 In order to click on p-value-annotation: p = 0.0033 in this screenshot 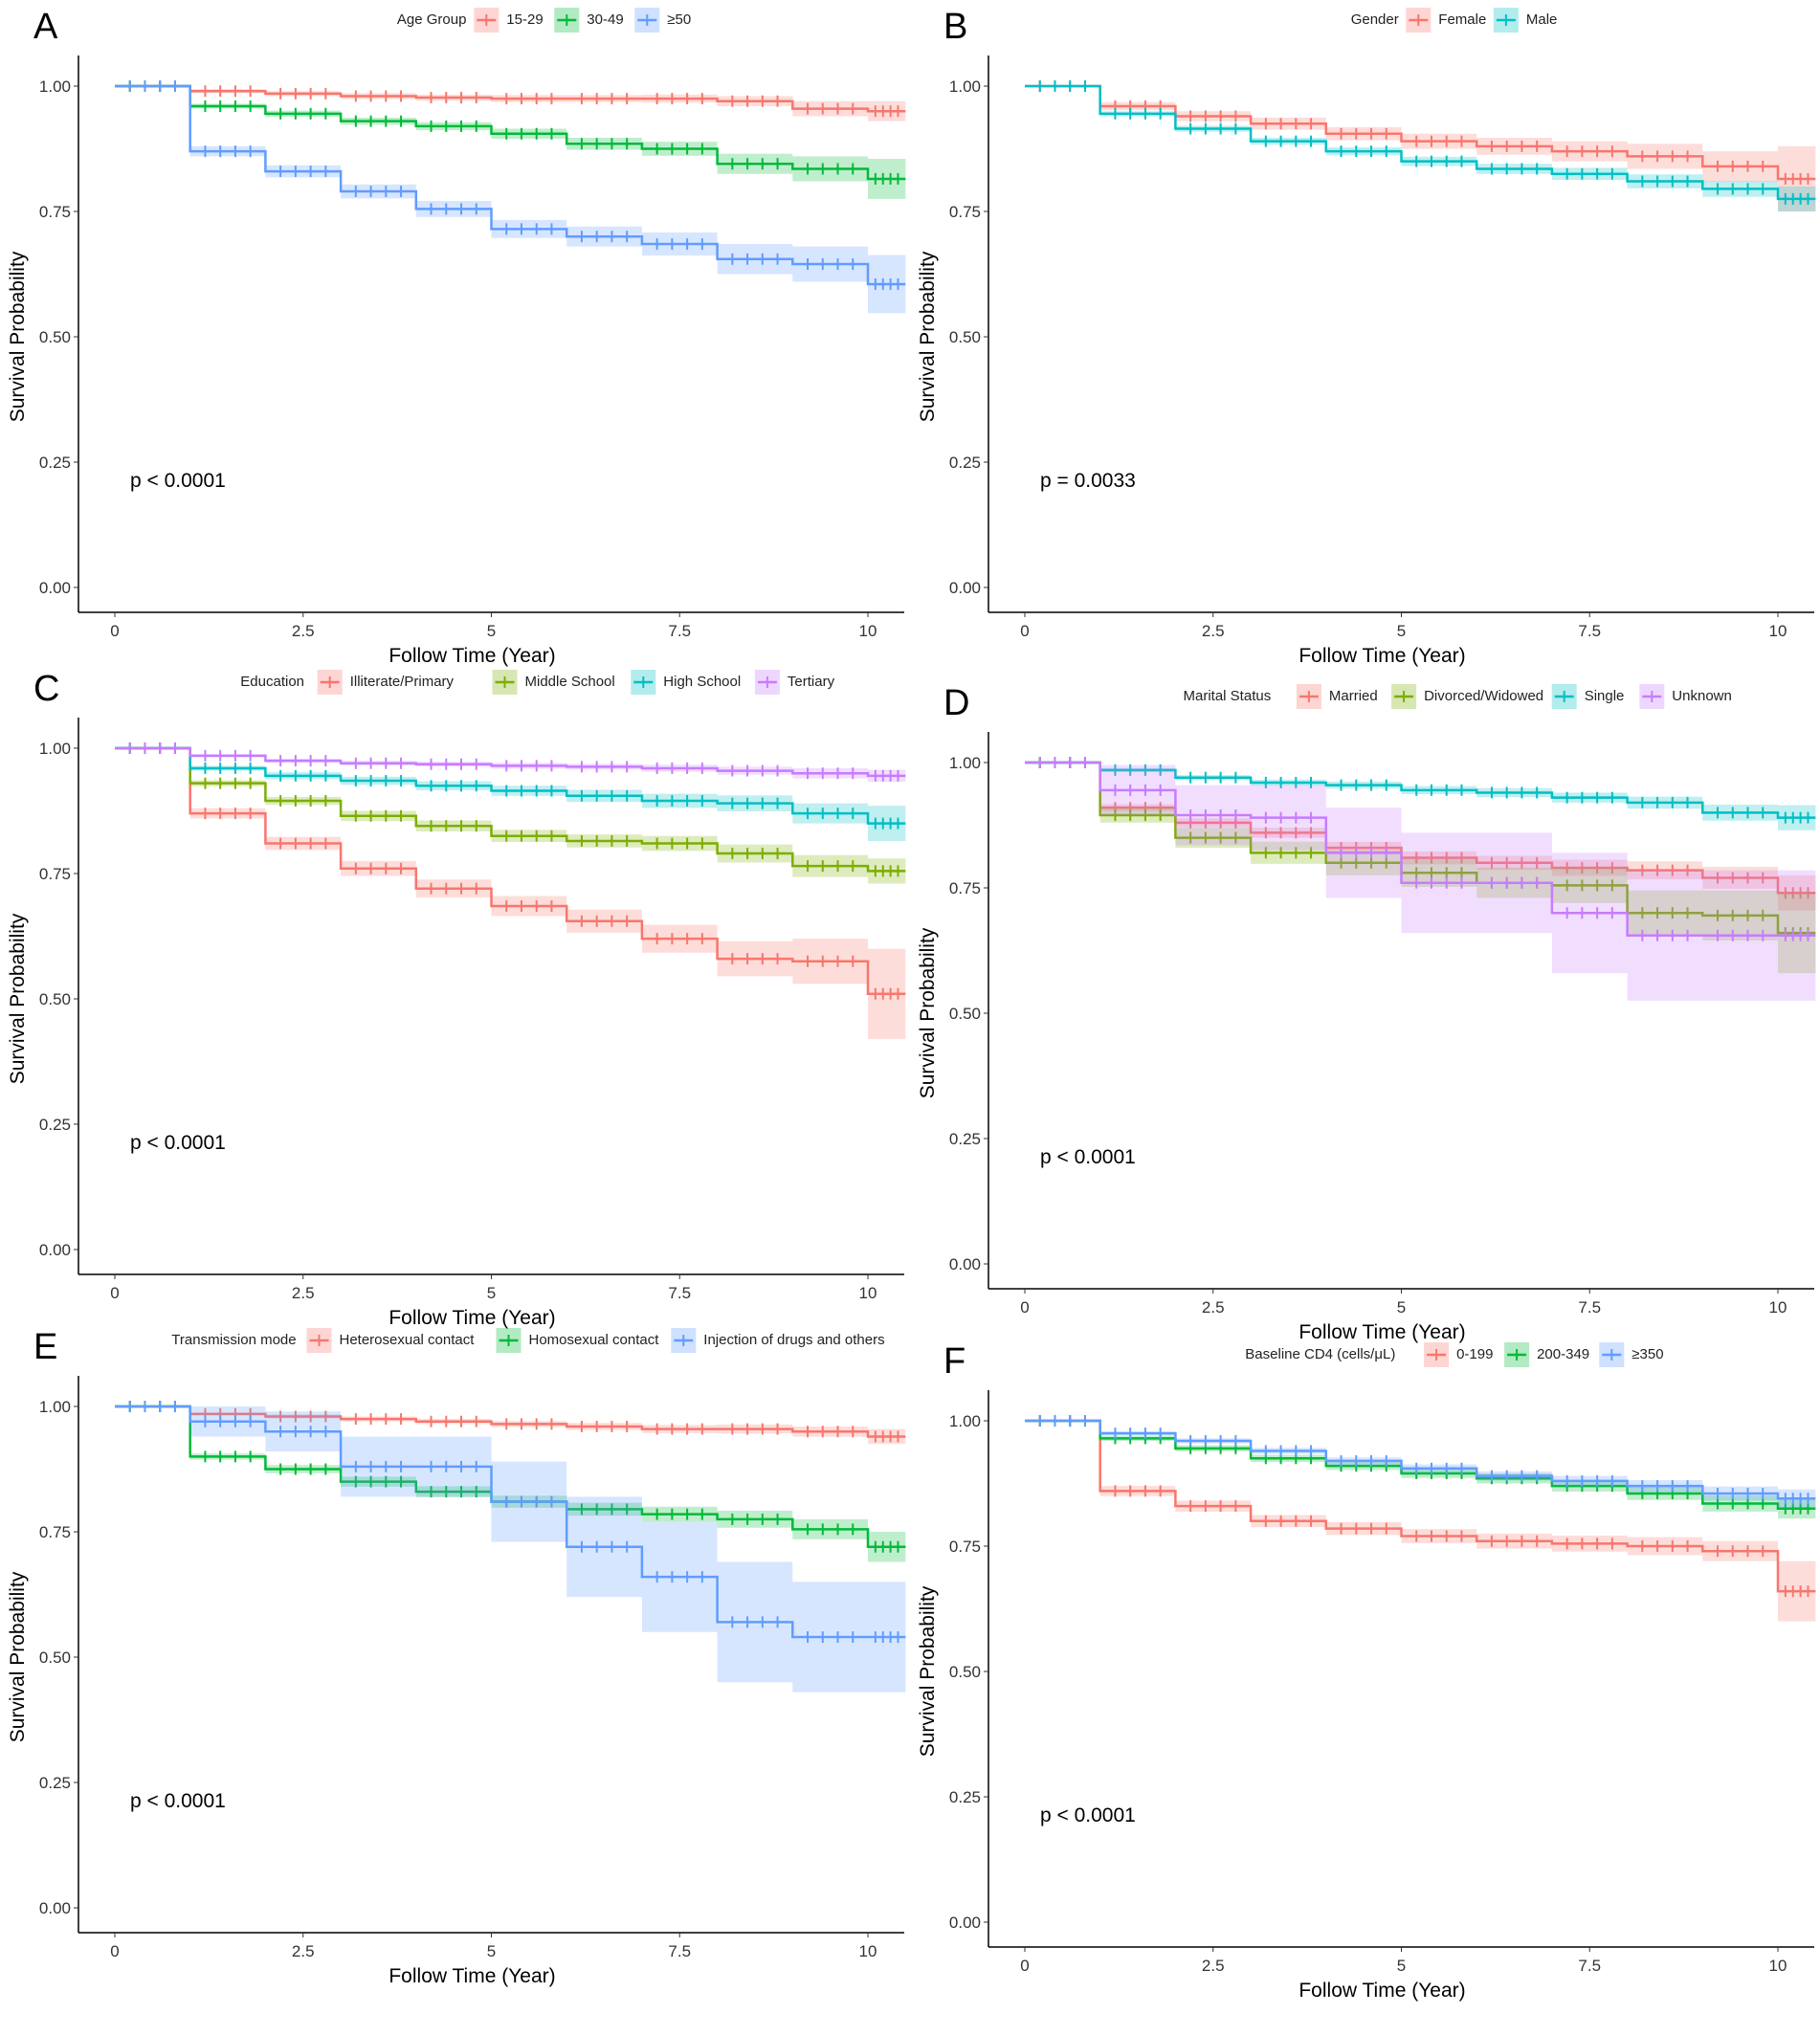, I will do `click(1088, 481)`.